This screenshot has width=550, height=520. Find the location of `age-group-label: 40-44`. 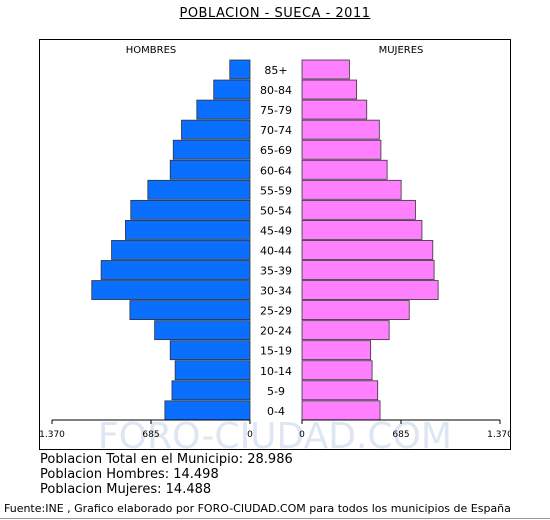

age-group-label: 40-44 is located at coordinates (276, 250).